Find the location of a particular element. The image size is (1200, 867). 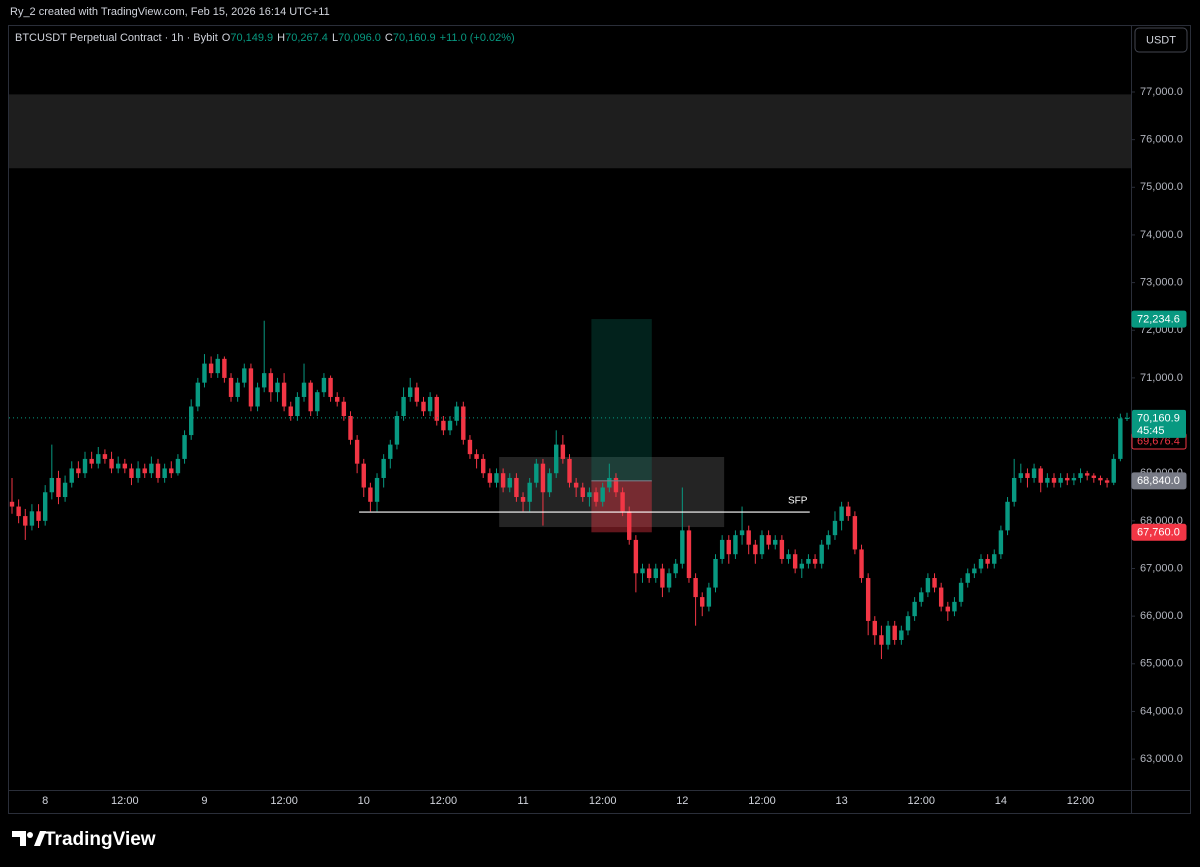

target-price-label: 72,234.6 is located at coordinates (1158, 319).